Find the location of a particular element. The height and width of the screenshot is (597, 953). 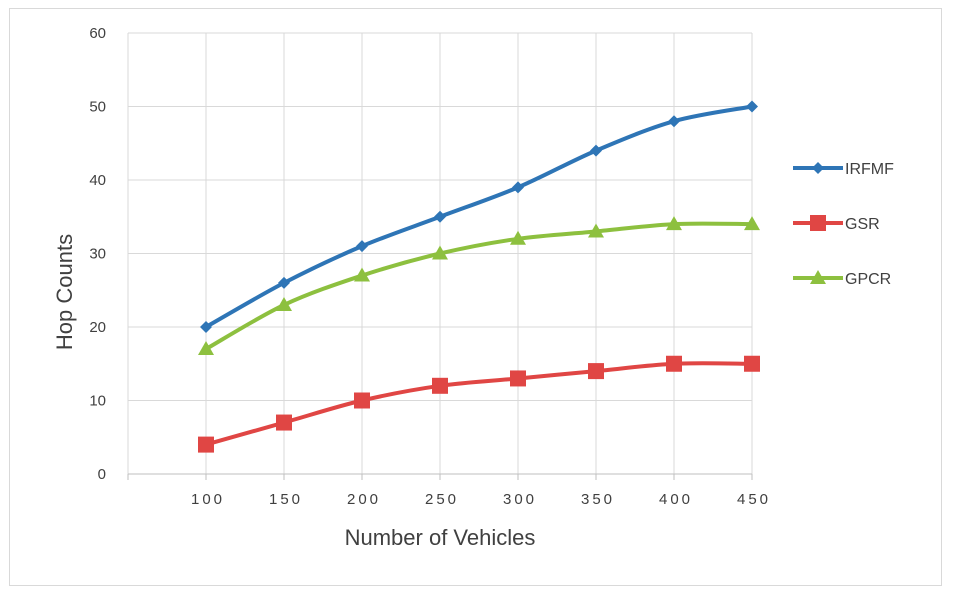

legend: IRFMF GSR GPCR is located at coordinates (843, 224).